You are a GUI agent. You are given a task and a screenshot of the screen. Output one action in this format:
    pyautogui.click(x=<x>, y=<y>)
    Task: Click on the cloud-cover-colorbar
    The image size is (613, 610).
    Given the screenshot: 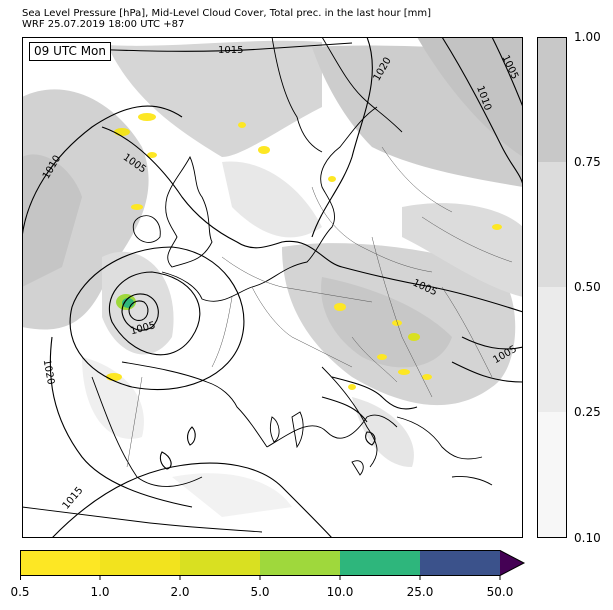 What is the action you would take?
    pyautogui.click(x=552, y=287)
    